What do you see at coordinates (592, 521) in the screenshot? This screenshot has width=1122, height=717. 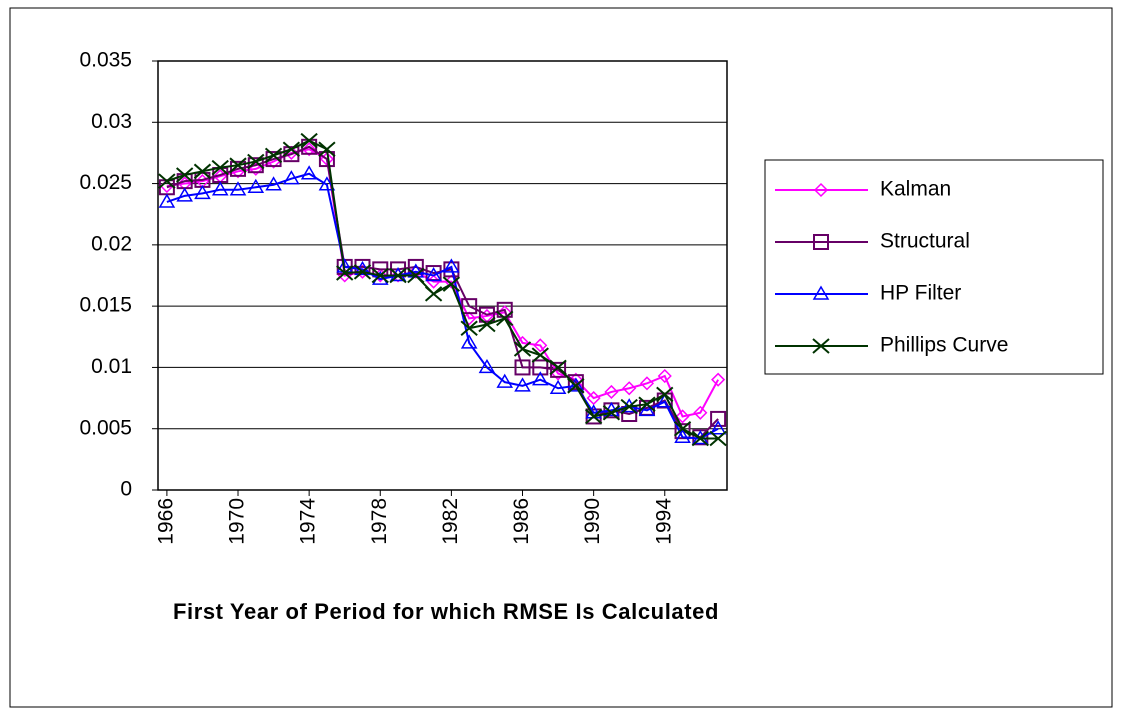 I see `x-tick-label: 1990` at bounding box center [592, 521].